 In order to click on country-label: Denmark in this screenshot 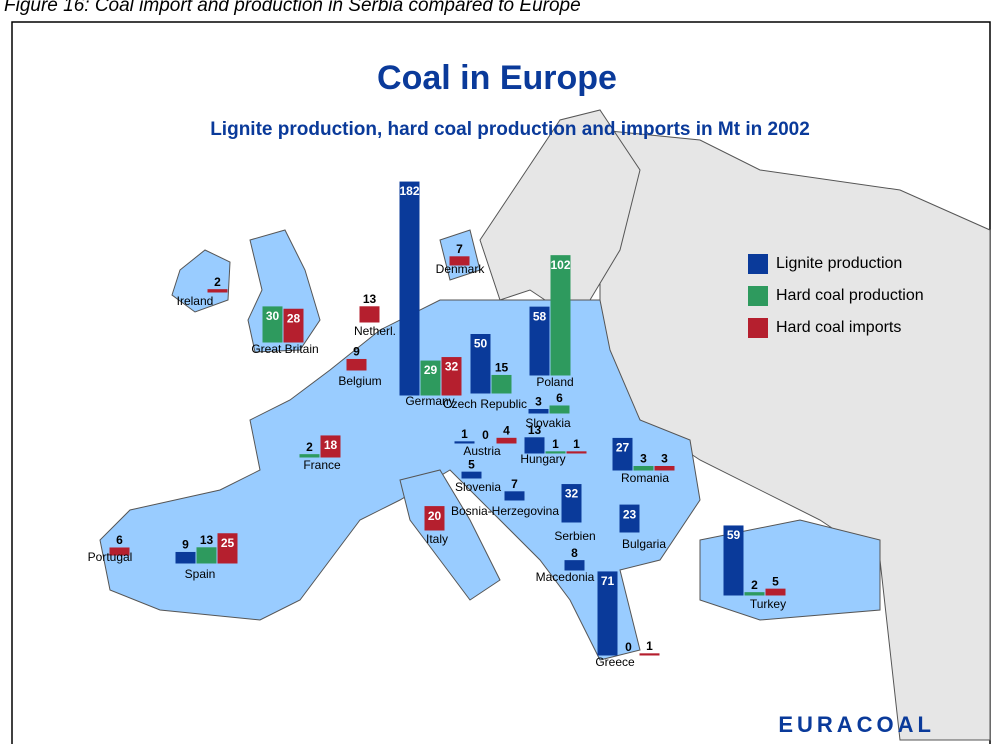, I will do `click(461, 269)`.